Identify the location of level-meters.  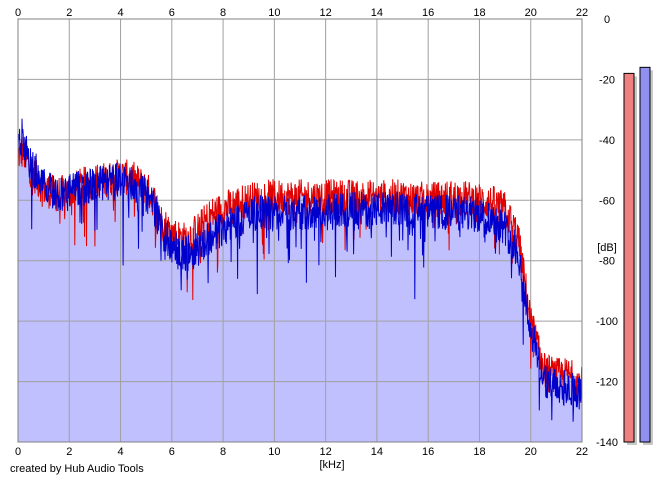
(638, 255).